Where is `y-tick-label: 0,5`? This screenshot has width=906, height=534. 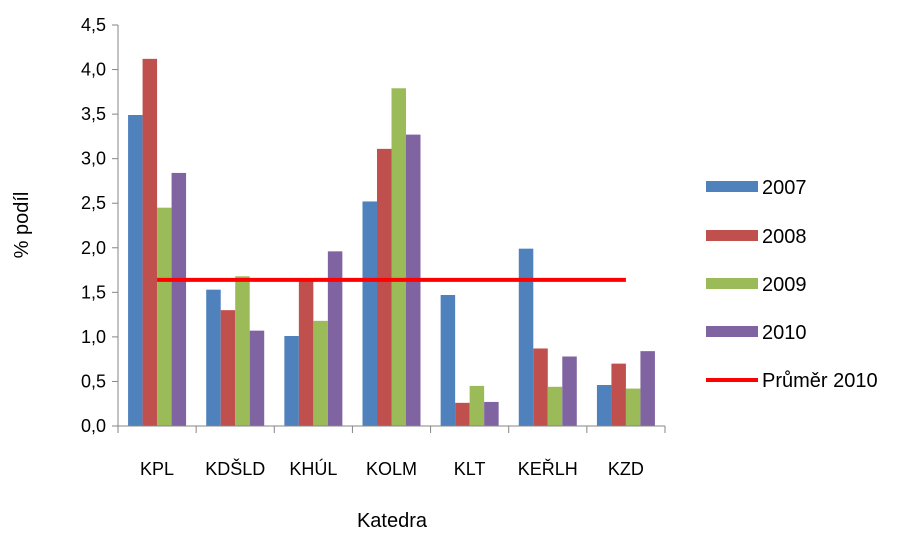 y-tick-label: 0,5 is located at coordinates (93, 381).